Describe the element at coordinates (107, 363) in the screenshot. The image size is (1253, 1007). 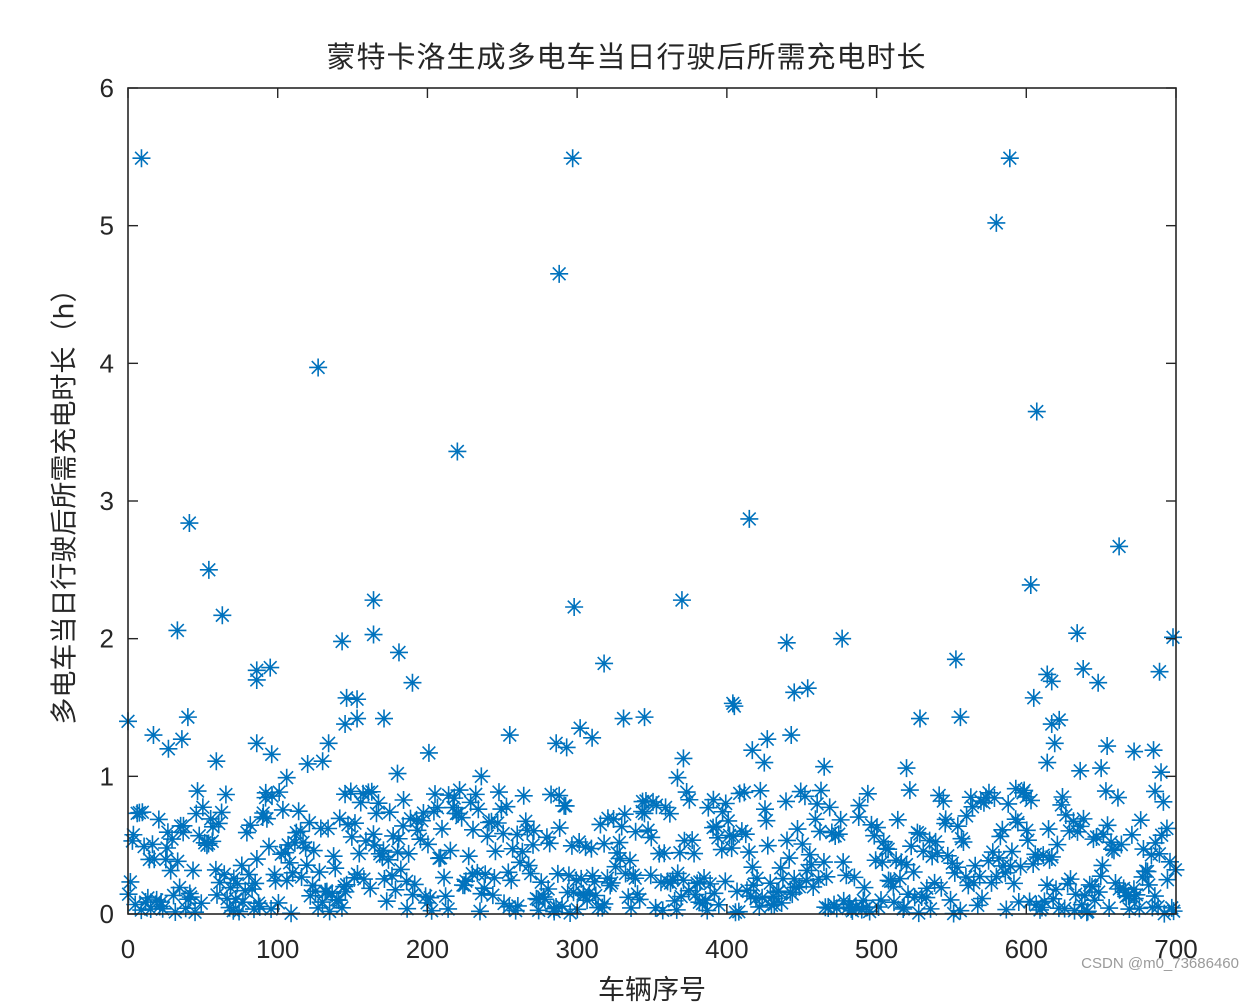
I see `y-tick-label: 4` at that location.